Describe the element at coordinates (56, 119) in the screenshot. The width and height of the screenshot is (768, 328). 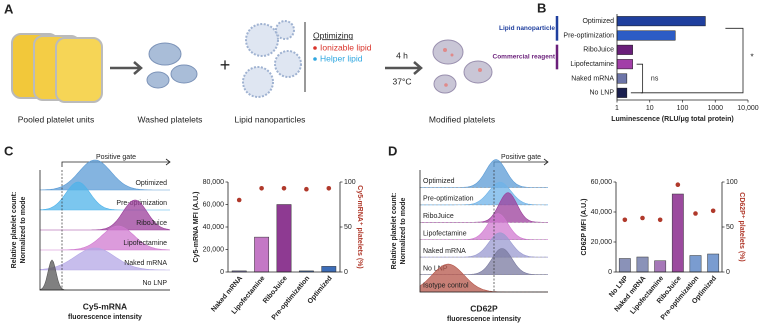
I see `step-label: Pooled platelet units` at that location.